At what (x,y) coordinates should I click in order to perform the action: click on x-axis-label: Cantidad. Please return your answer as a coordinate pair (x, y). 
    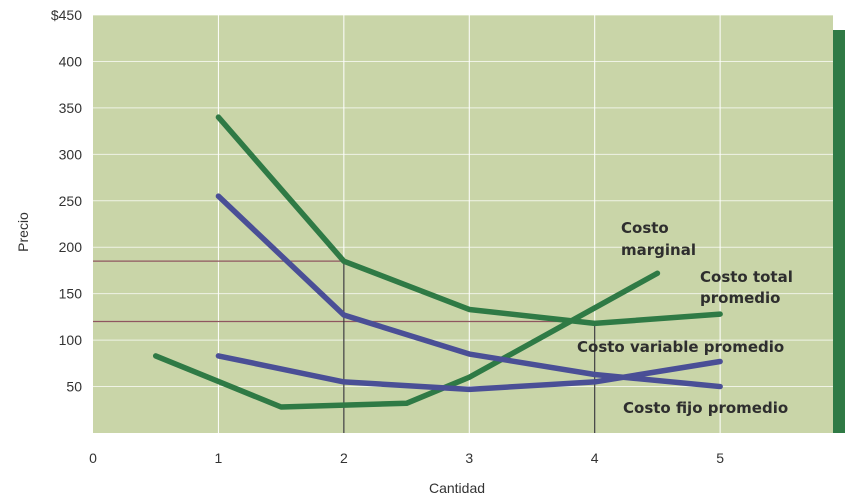
    Looking at the image, I should click on (457, 488).